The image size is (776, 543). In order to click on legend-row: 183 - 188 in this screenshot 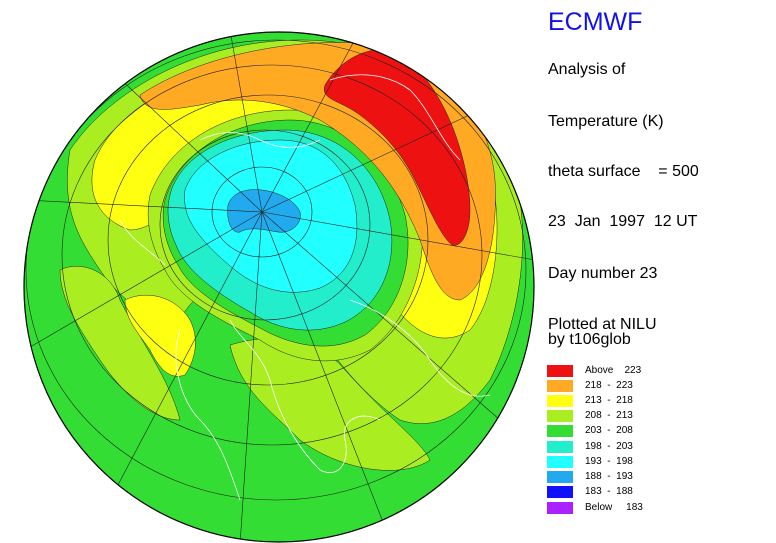, I will do `click(607, 492)`.